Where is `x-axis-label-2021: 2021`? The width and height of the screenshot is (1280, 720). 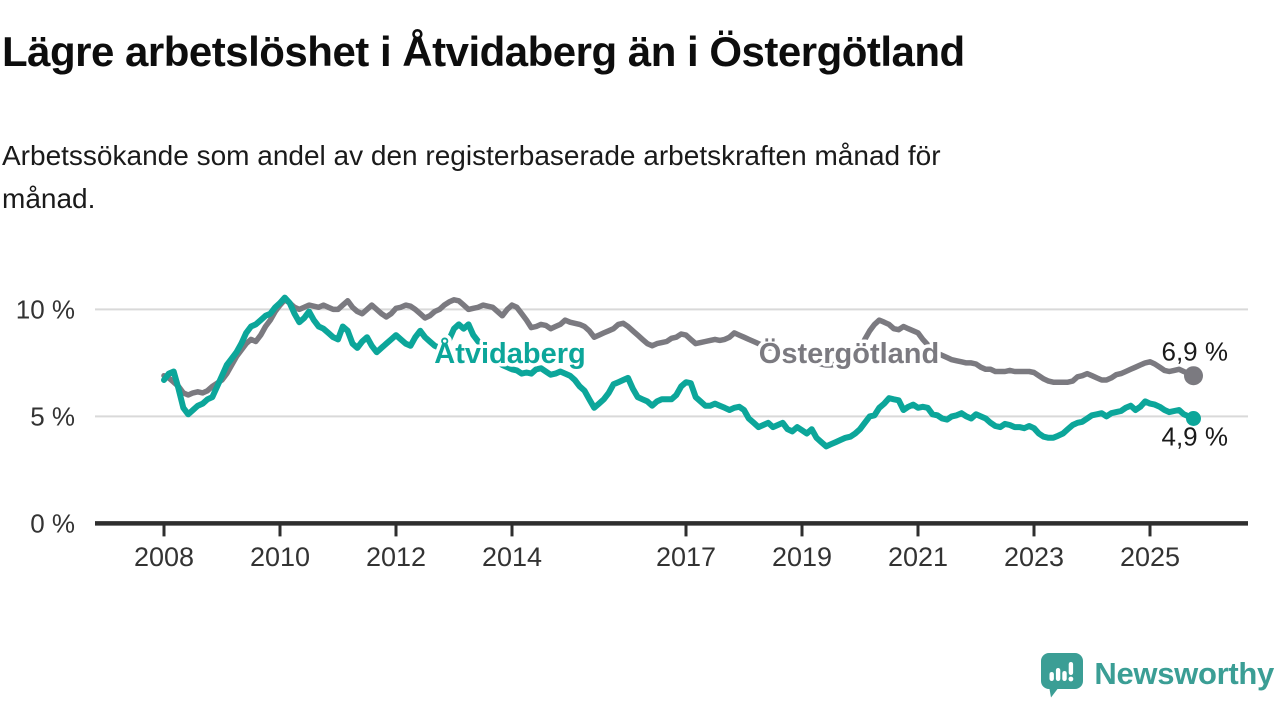
x-axis-label-2021: 2021 is located at coordinates (918, 557).